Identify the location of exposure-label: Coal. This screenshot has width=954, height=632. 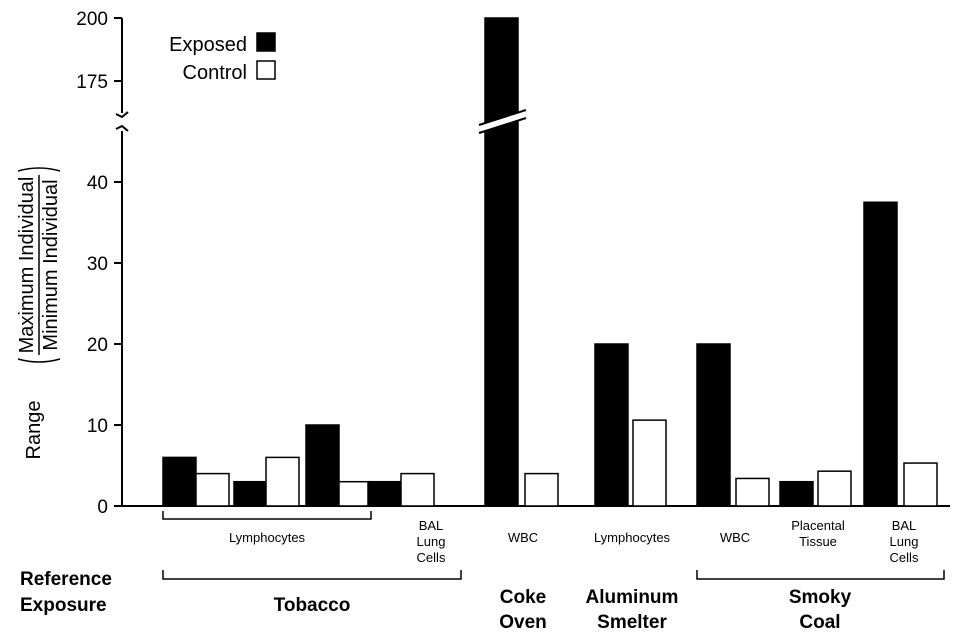
(819, 622).